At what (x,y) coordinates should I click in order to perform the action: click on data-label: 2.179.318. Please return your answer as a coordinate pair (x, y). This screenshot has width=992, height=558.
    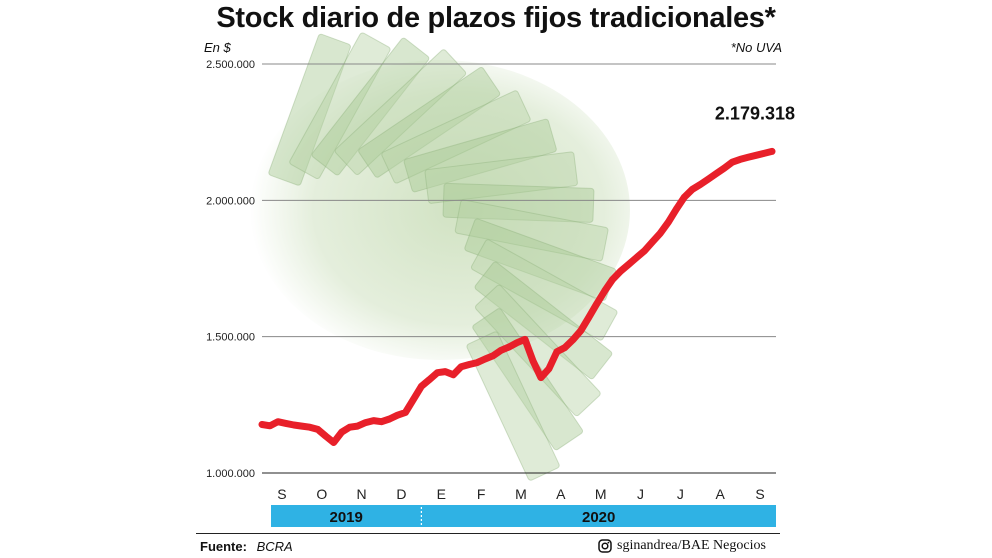
    Looking at the image, I should click on (755, 113).